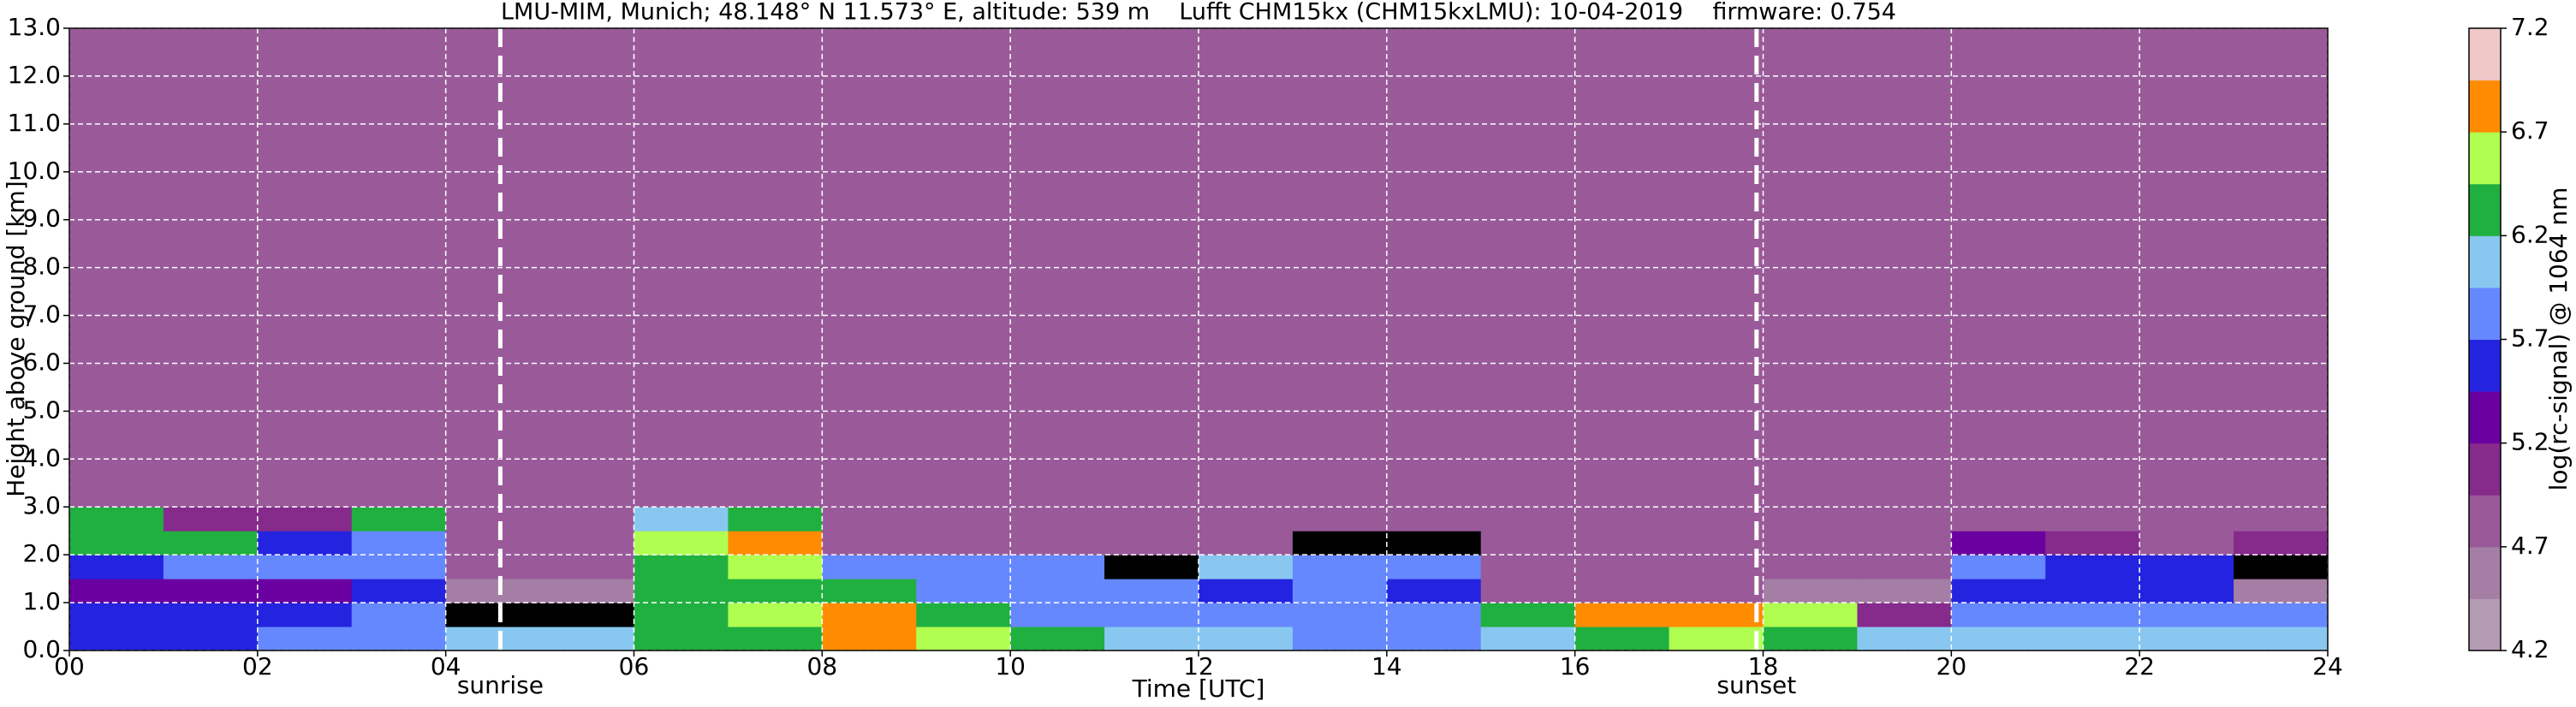 The width and height of the screenshot is (2576, 707). Describe the element at coordinates (2558, 339) in the screenshot. I see `colorbar-label: log(rc-signal) @ 1064 nm` at that location.